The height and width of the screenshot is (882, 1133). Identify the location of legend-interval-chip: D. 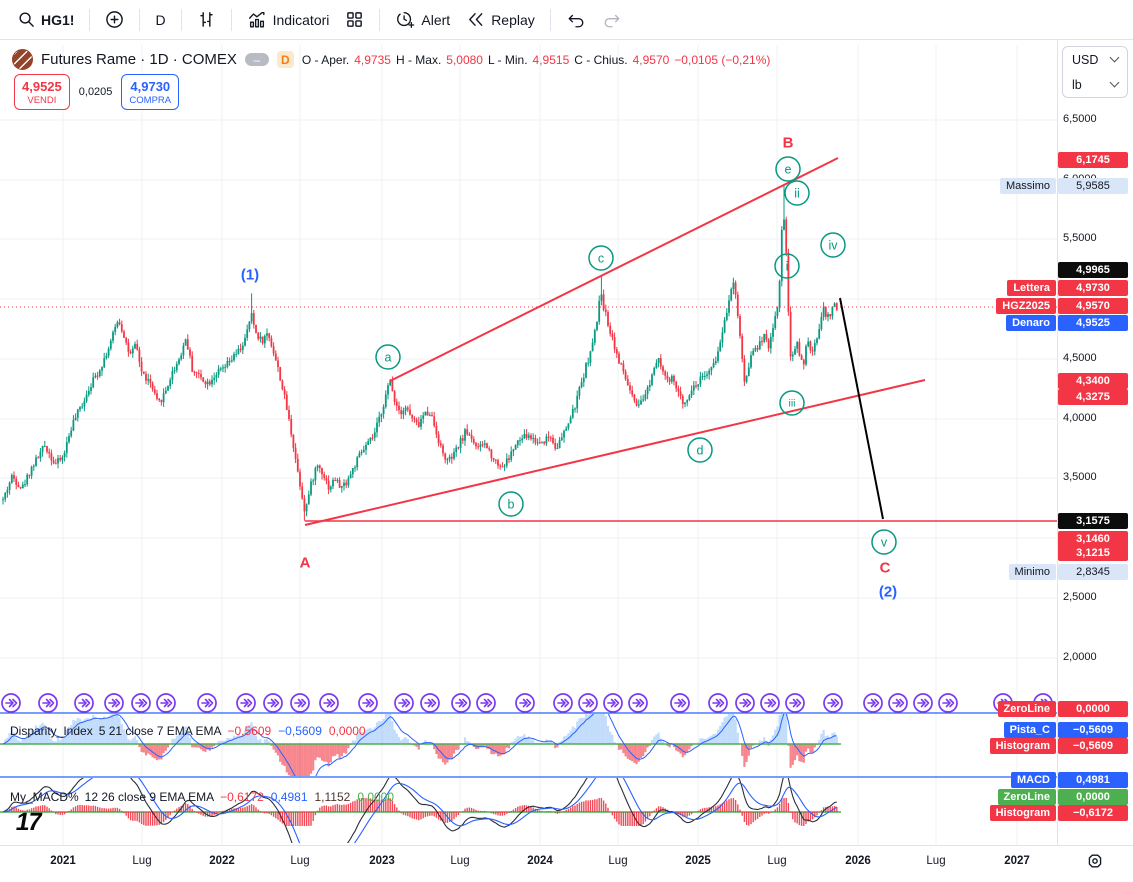
(285, 59).